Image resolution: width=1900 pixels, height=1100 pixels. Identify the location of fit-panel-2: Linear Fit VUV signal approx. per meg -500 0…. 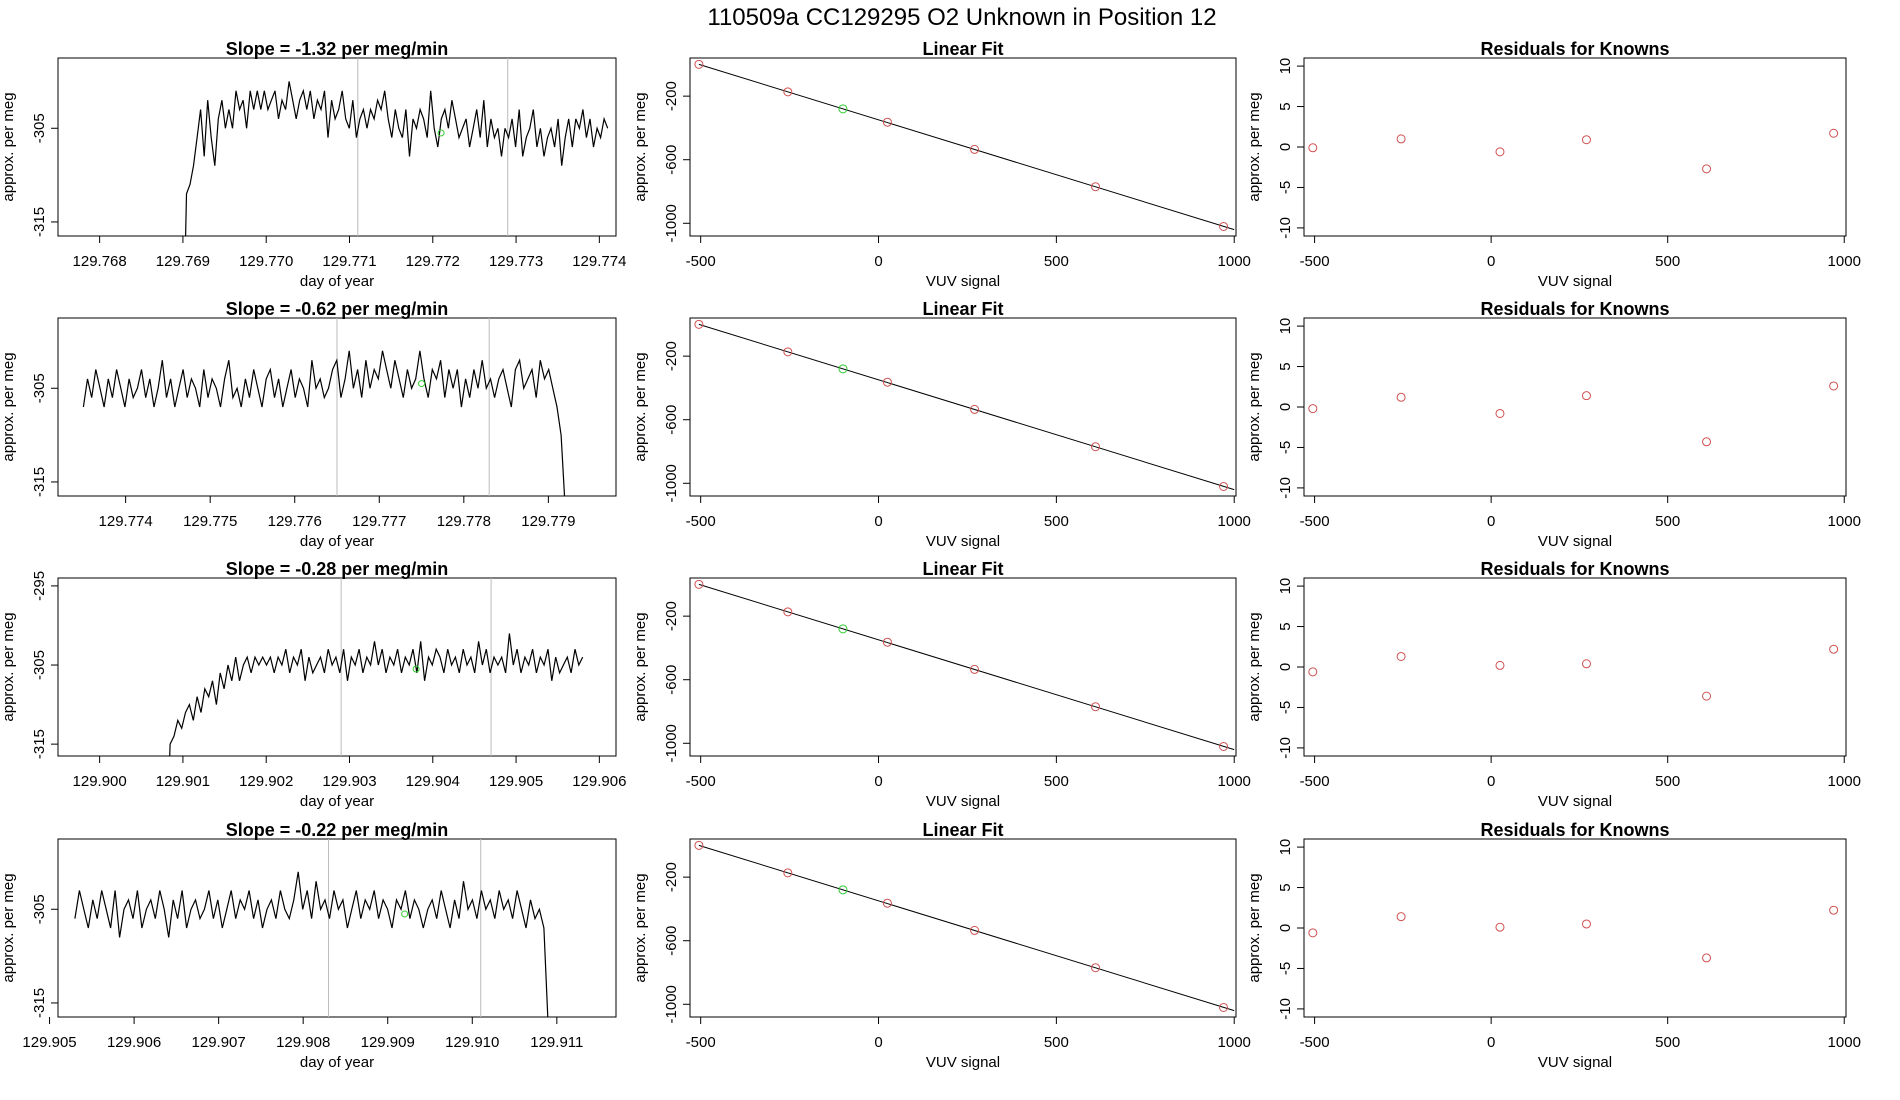
(941, 684).